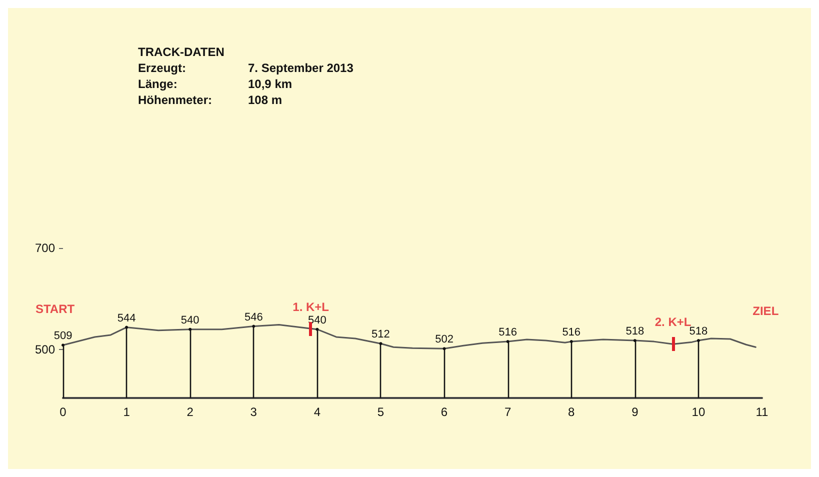 The height and width of the screenshot is (477, 819). Describe the element at coordinates (45, 248) in the screenshot. I see `y-tick-label: 700` at that location.